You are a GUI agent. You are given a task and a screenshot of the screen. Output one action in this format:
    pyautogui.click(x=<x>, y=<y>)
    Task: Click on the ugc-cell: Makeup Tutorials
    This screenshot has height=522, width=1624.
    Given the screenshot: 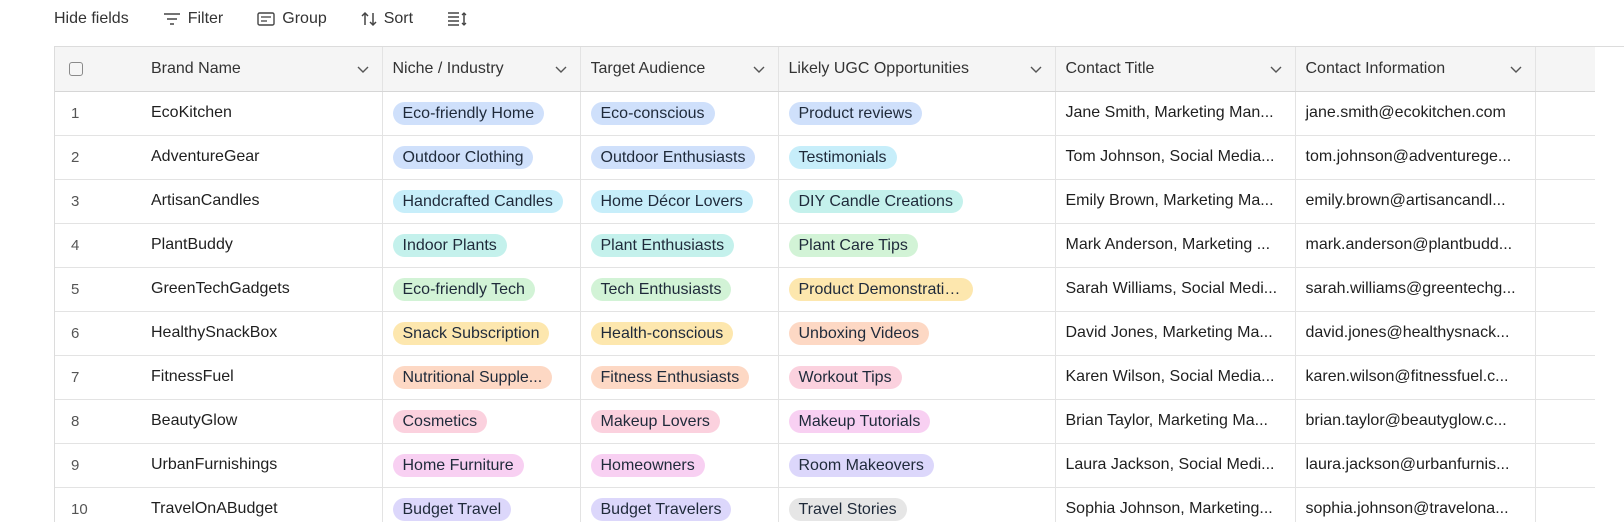 What is the action you would take?
    pyautogui.click(x=917, y=421)
    